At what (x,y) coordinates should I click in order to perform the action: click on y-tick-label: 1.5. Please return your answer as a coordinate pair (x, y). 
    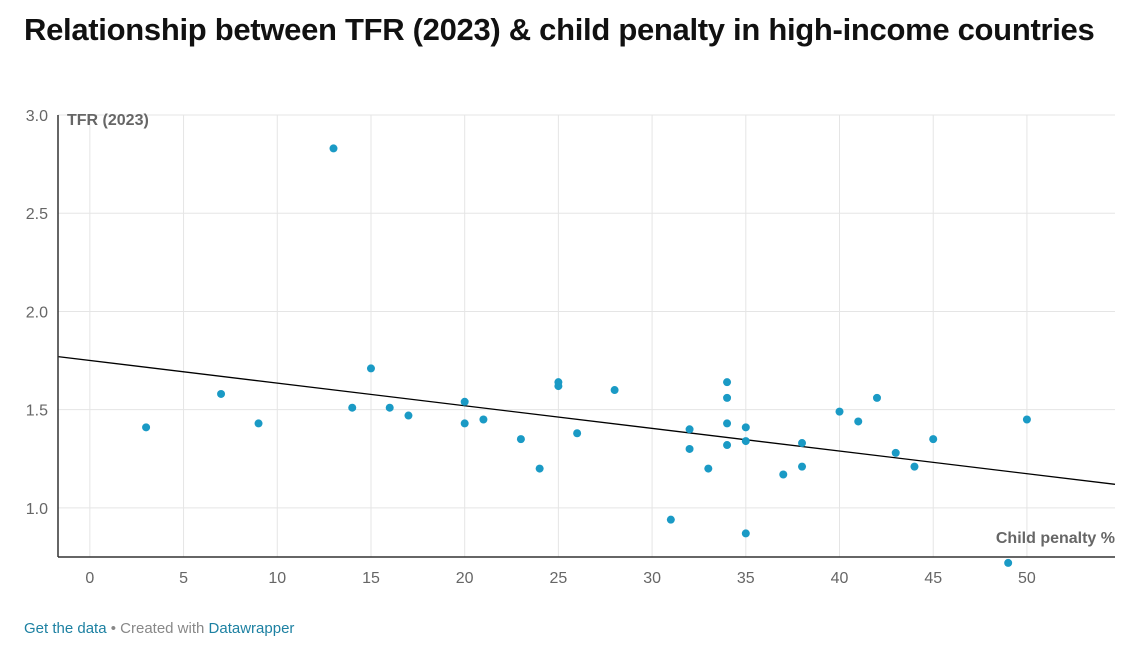
    Looking at the image, I should click on (37, 411).